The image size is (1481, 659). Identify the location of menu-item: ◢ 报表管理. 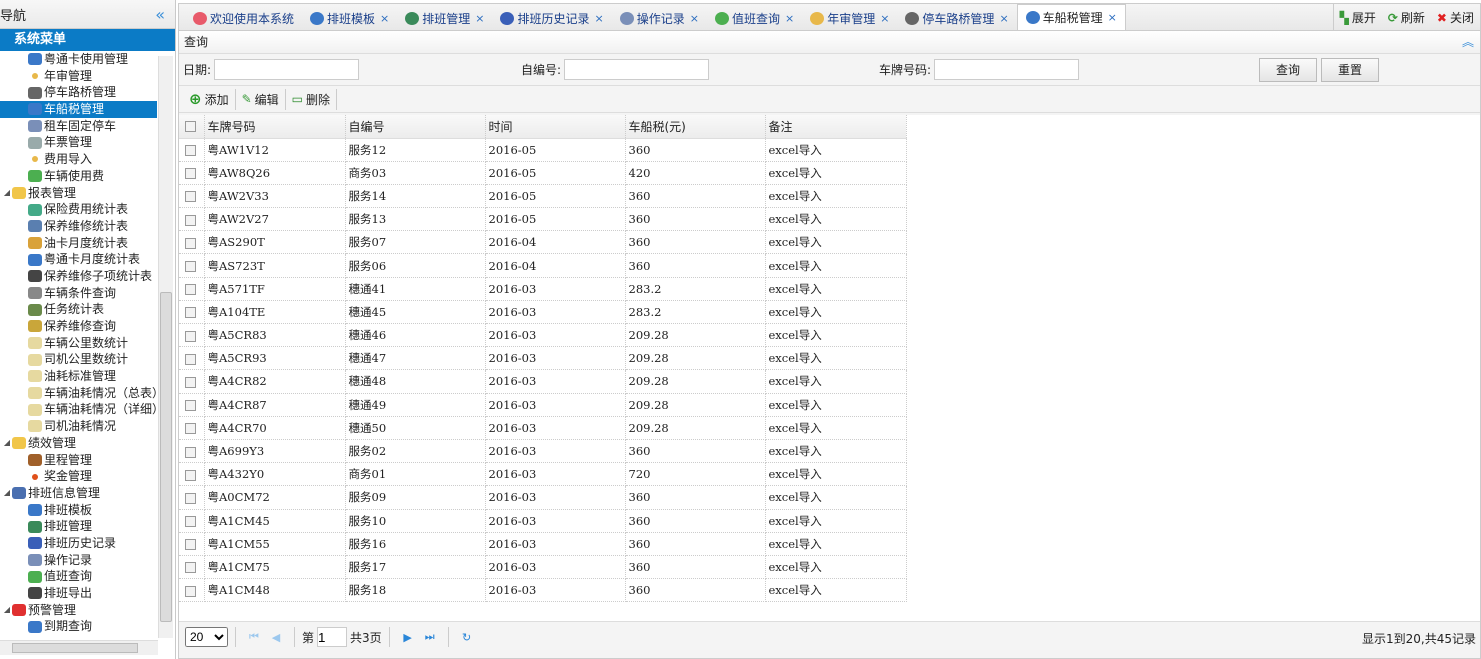
(78, 193).